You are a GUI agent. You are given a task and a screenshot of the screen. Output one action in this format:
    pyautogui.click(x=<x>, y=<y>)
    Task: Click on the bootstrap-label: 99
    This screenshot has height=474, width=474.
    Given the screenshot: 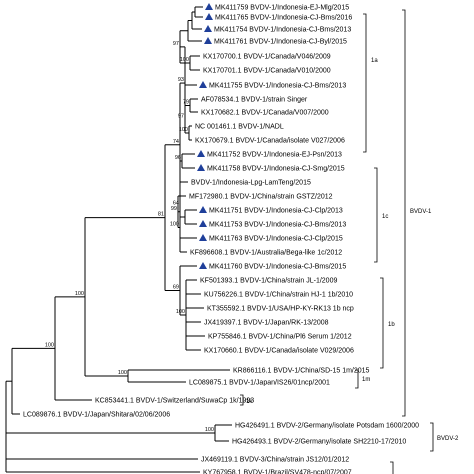 What is the action you would take?
    pyautogui.click(x=174, y=209)
    